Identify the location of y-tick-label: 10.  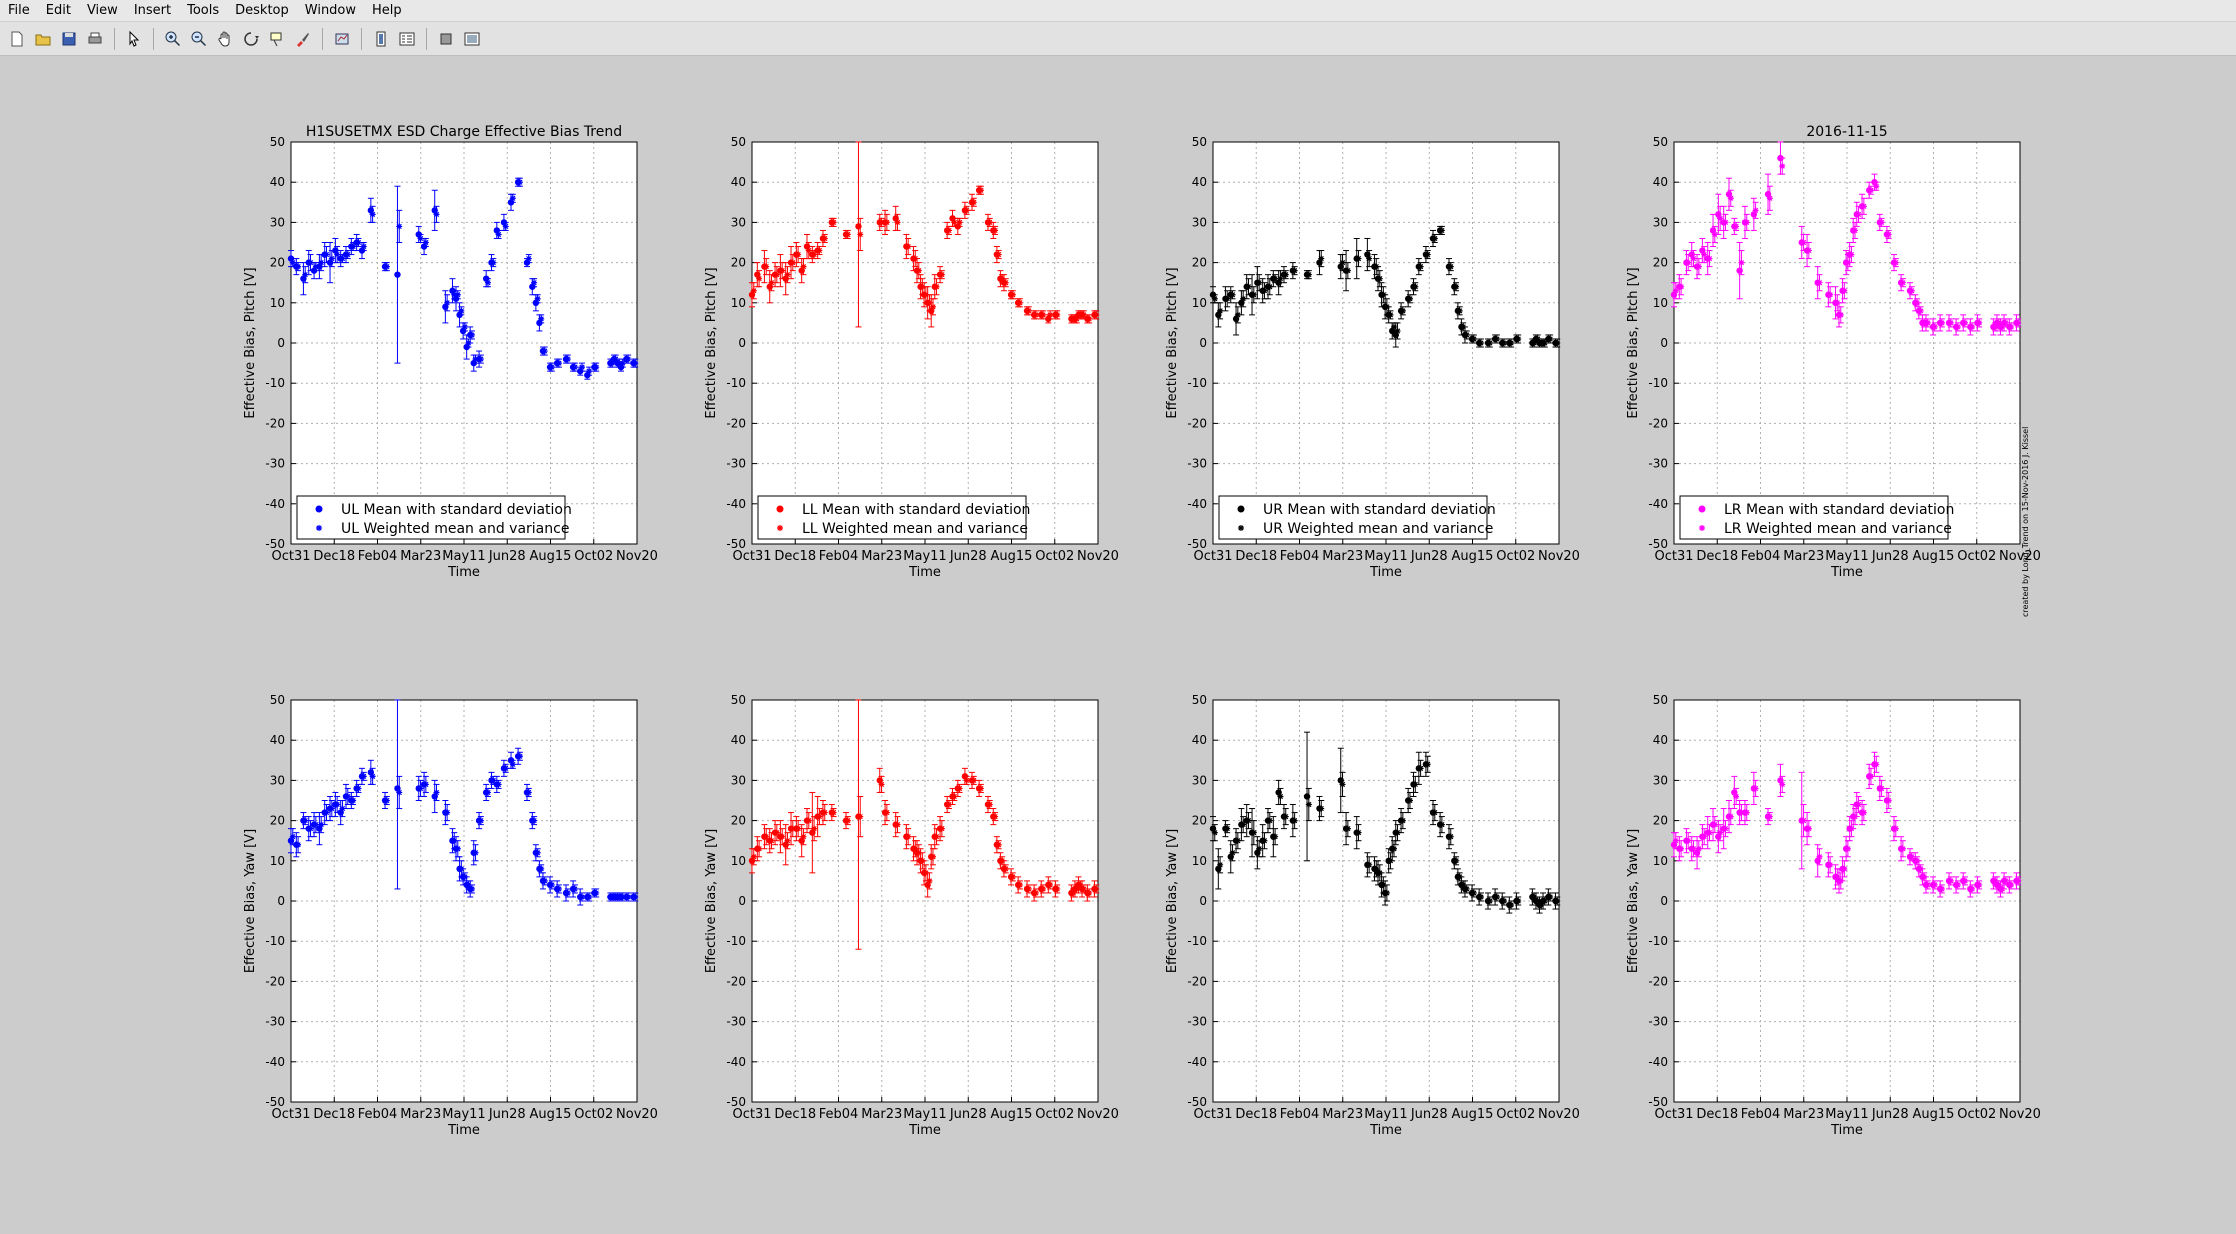
(277, 861).